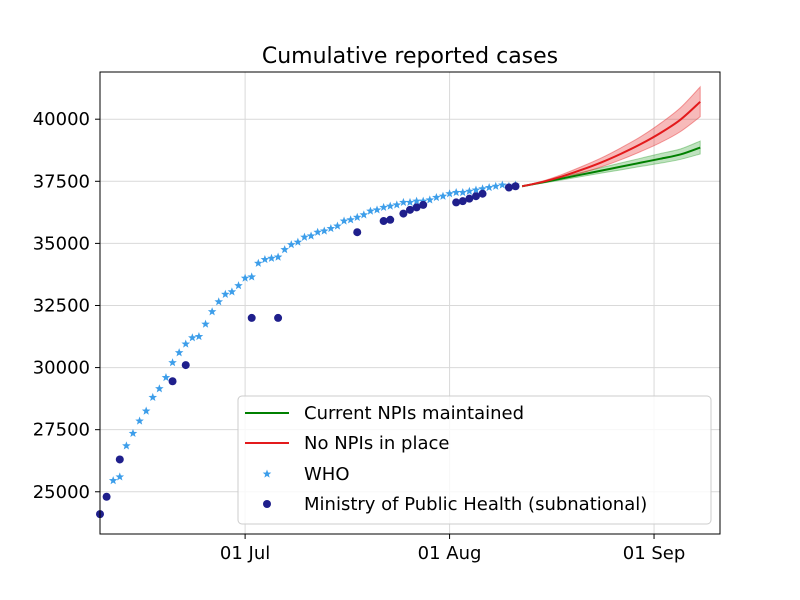 The width and height of the screenshot is (800, 600). Describe the element at coordinates (654, 553) in the screenshot. I see `x-tick-label: 01 Sep` at that location.